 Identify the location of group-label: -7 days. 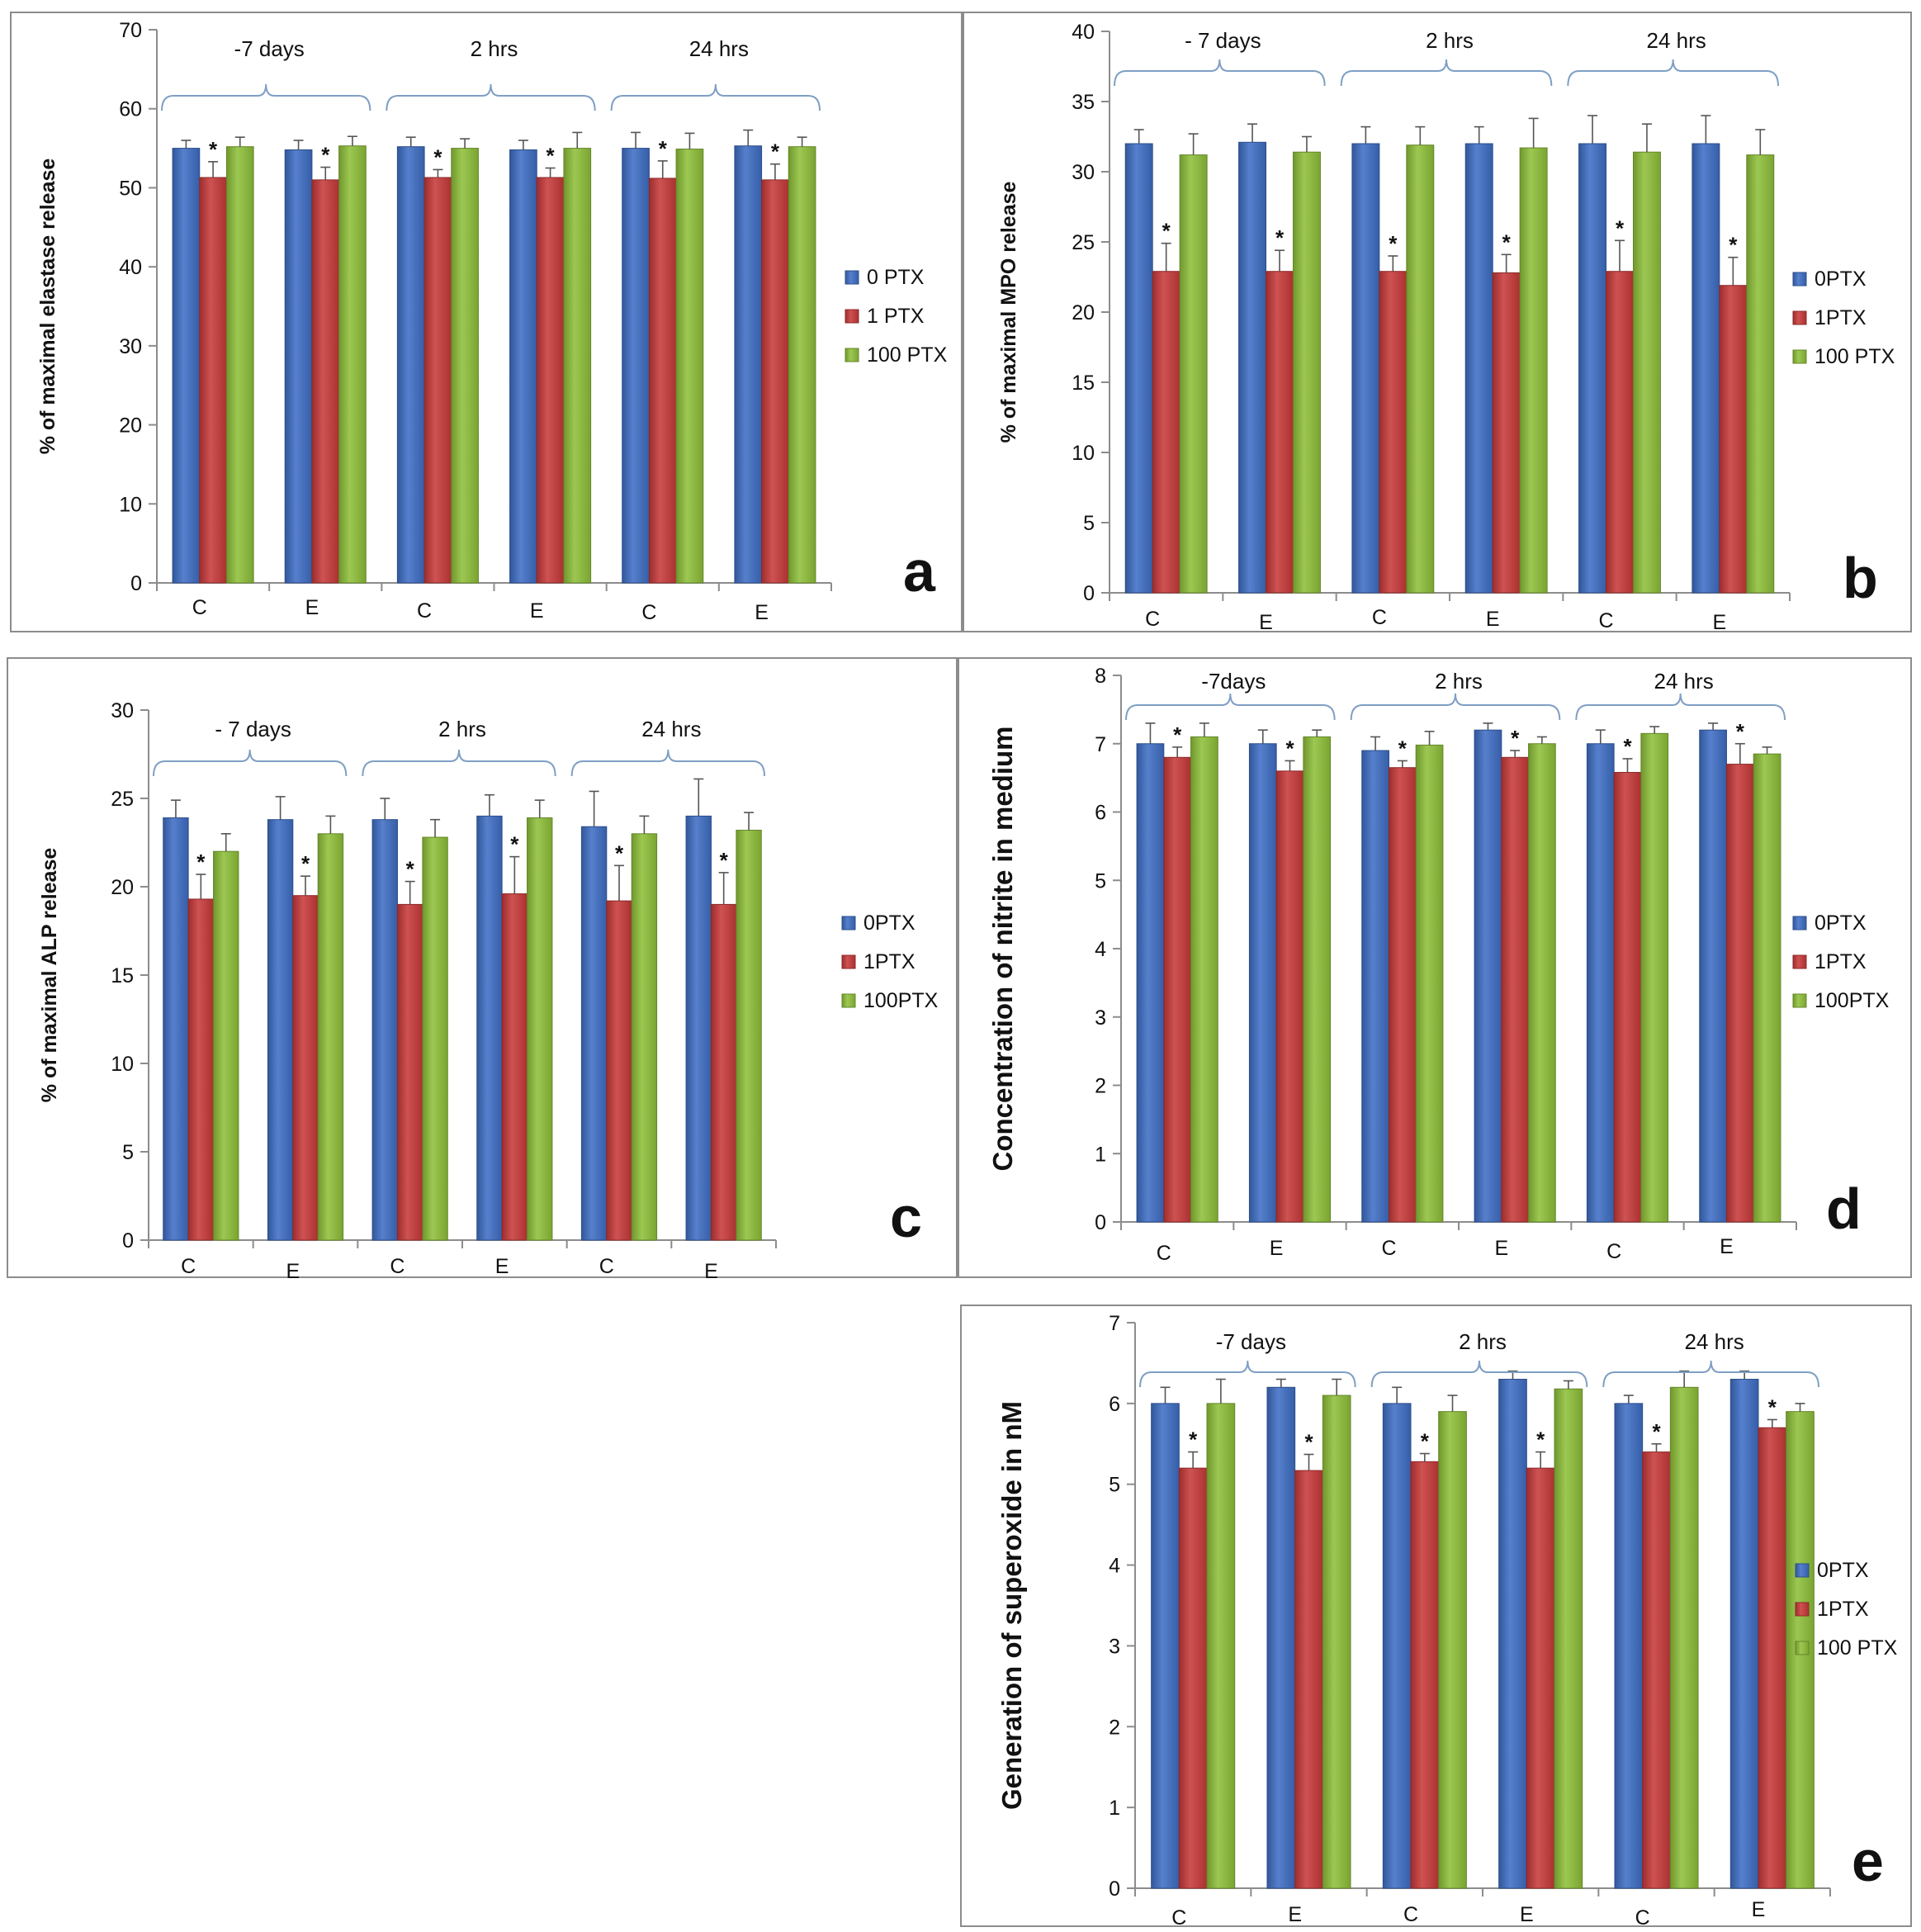
(1251, 1341).